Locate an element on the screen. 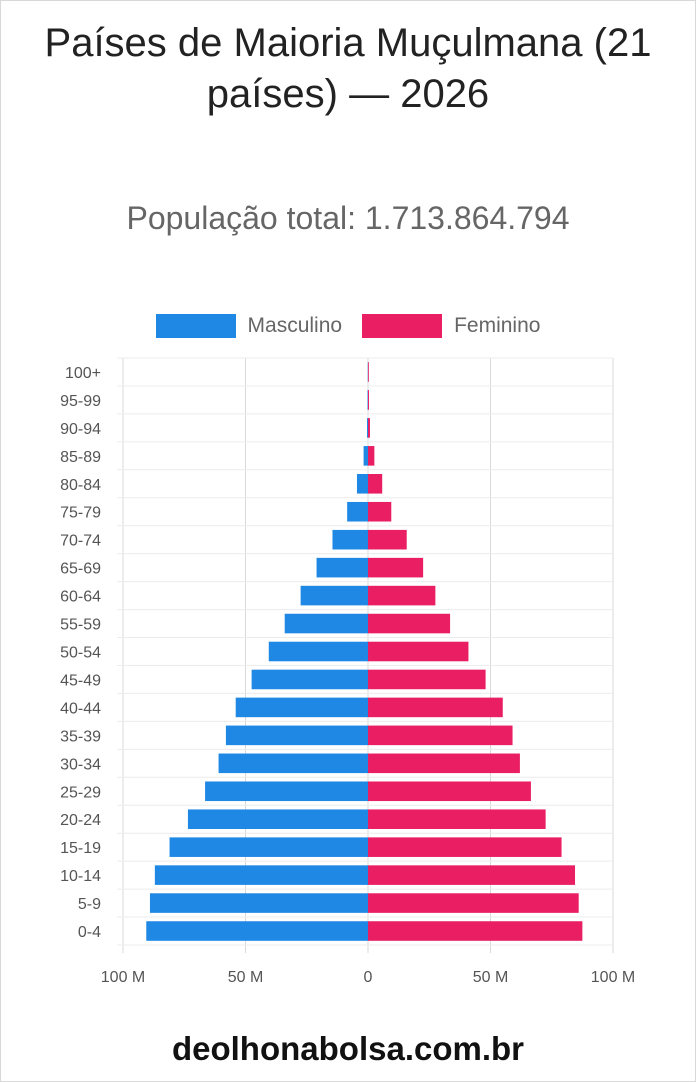 Image resolution: width=696 pixels, height=1082 pixels. legend-item-female: Feminino is located at coordinates (451, 326).